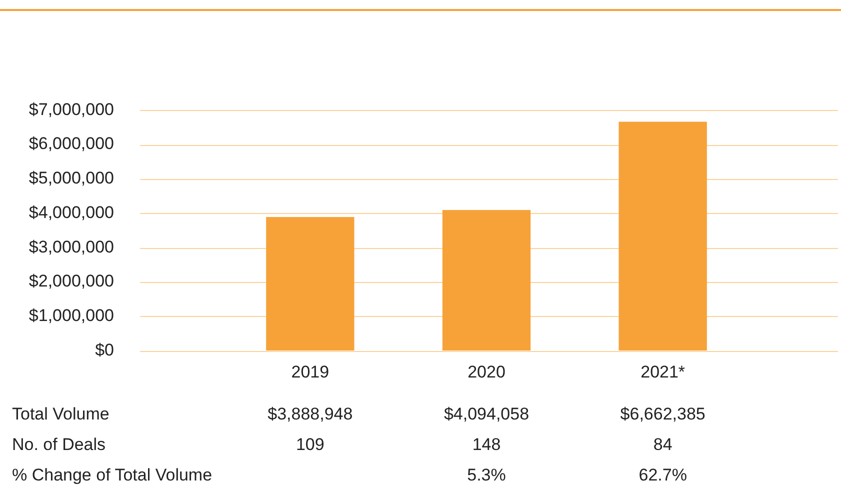  What do you see at coordinates (663, 372) in the screenshot?
I see `x-tick-label: 2021*` at bounding box center [663, 372].